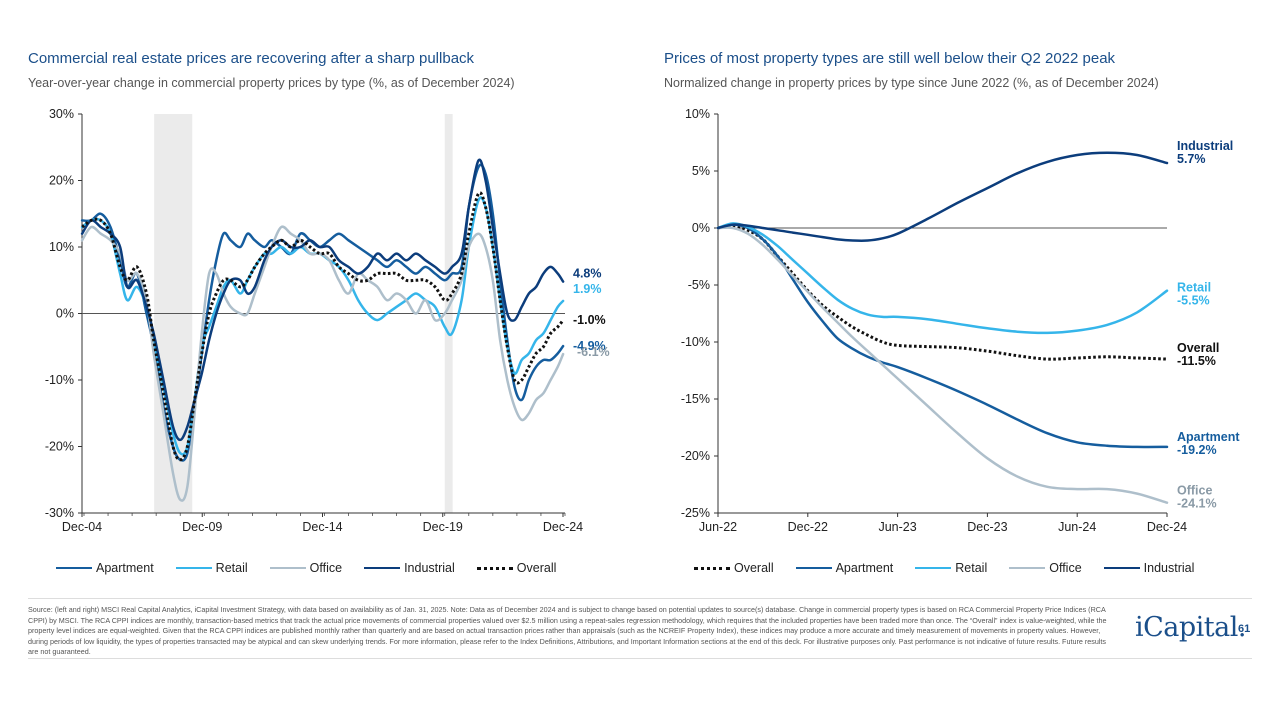  Describe the element at coordinates (82, 527) in the screenshot. I see `x-tick-label: Dec-04` at that location.